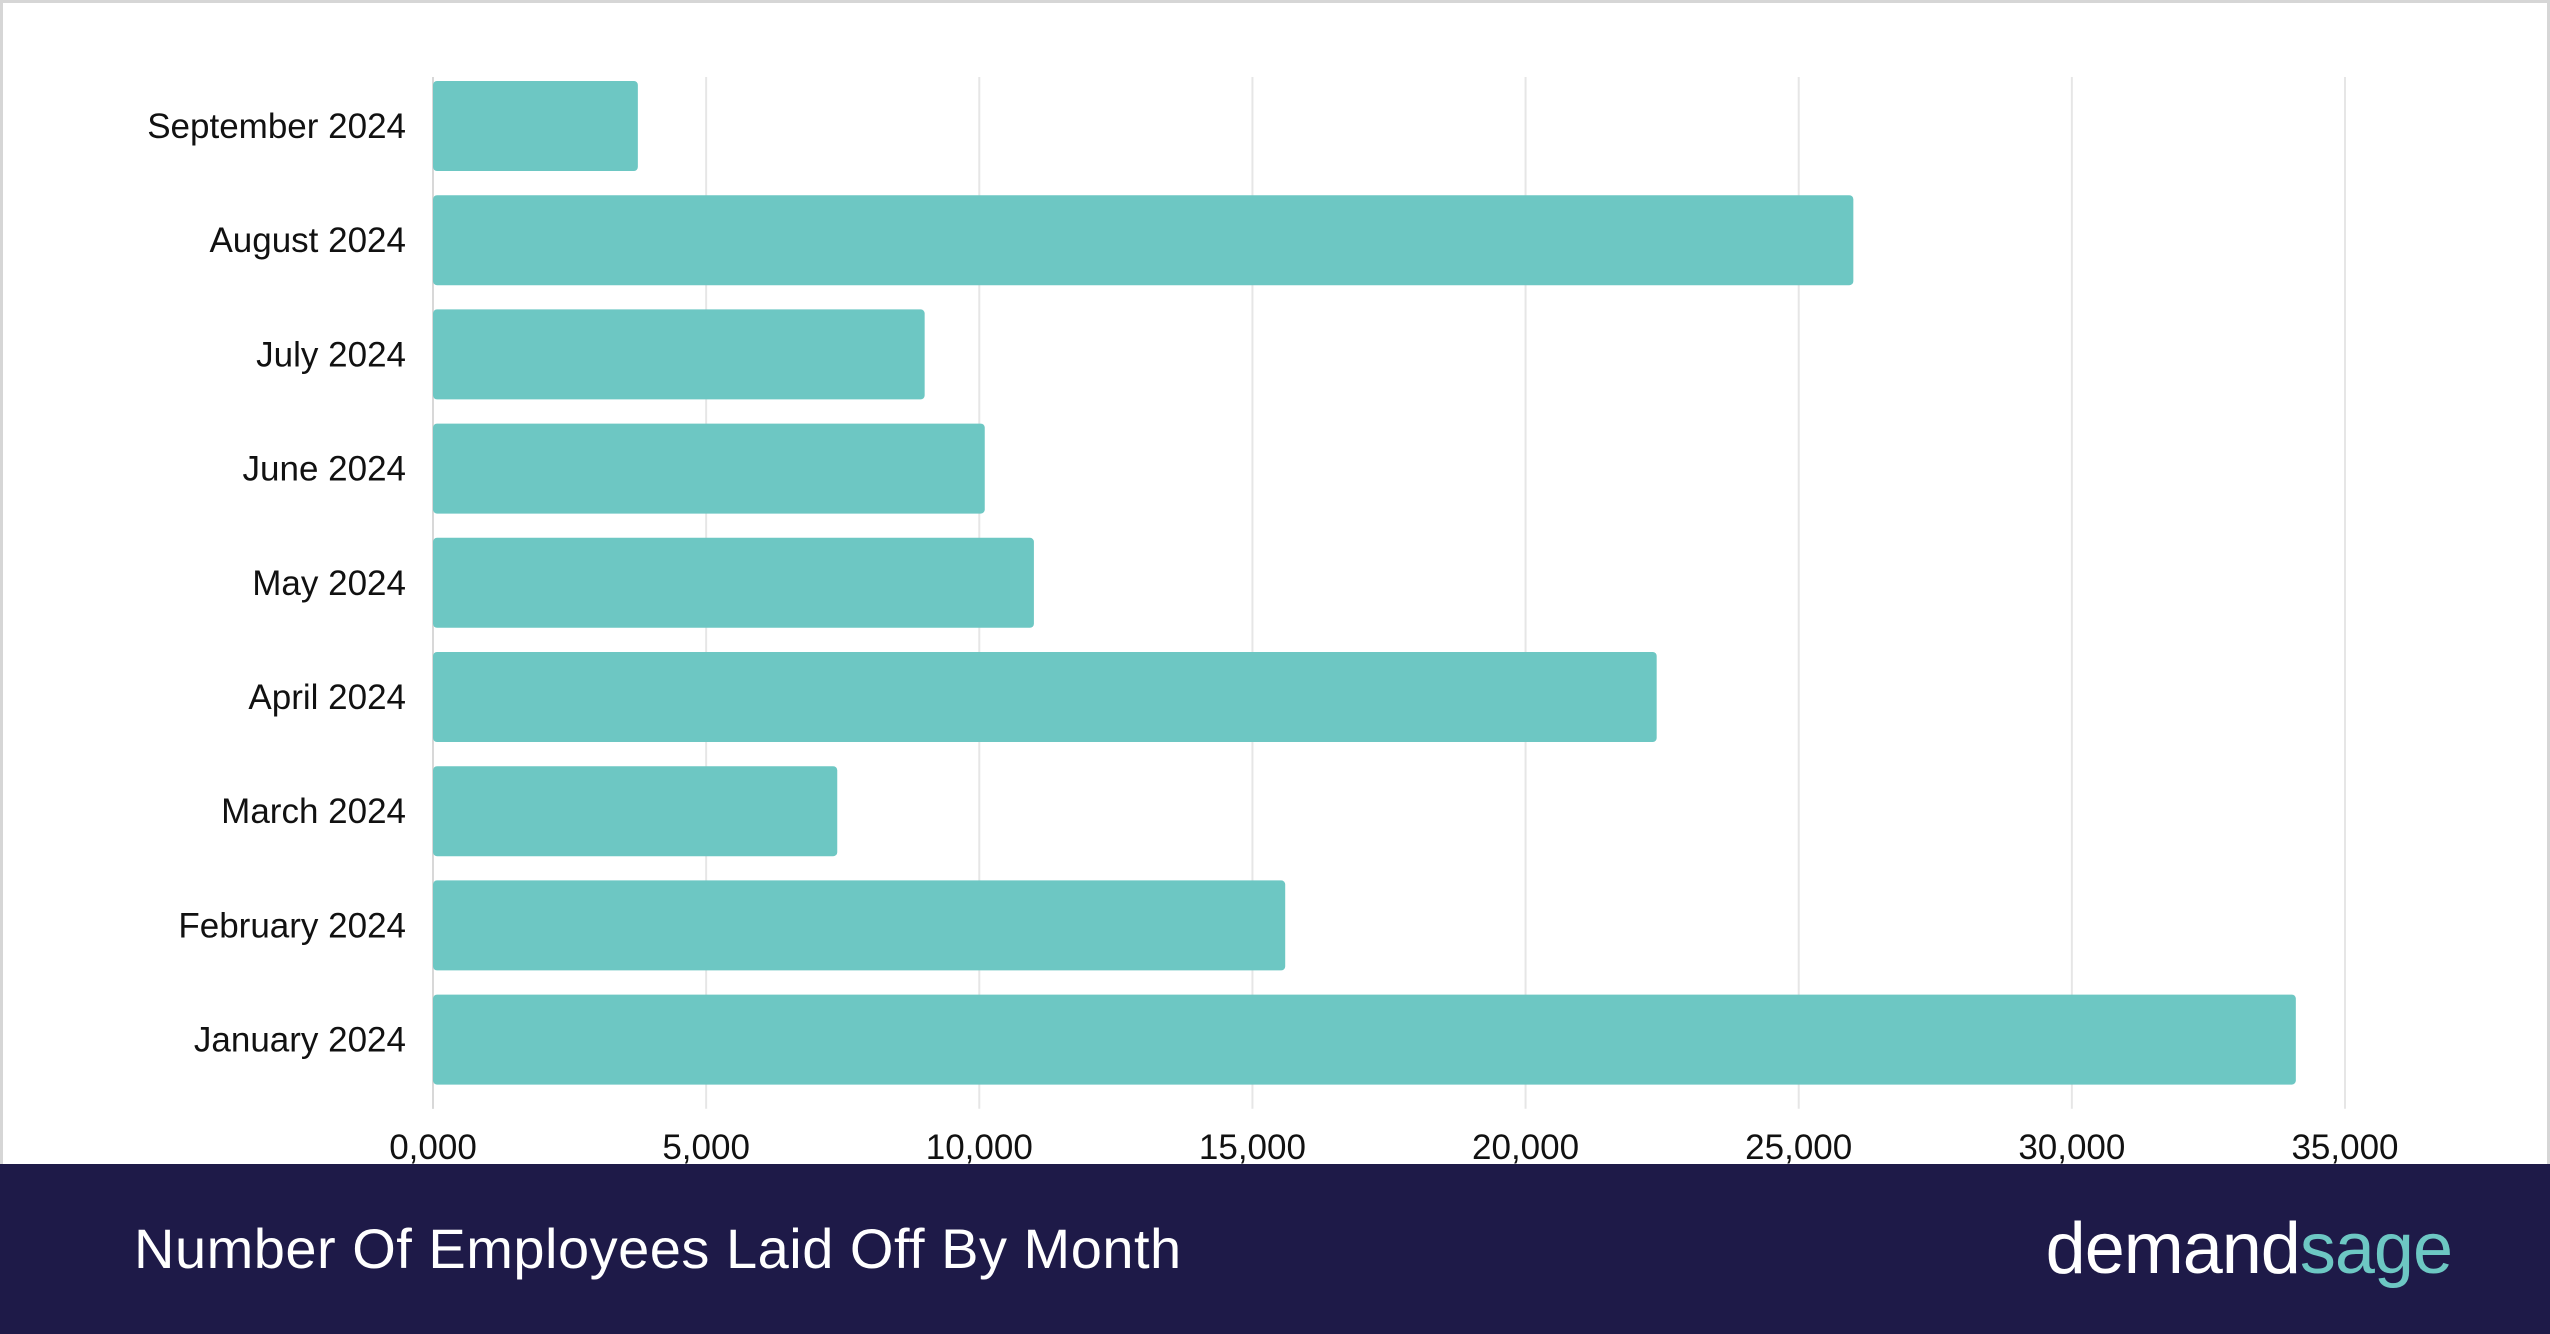  I want to click on category-label: January 2024, so click(300, 1040).